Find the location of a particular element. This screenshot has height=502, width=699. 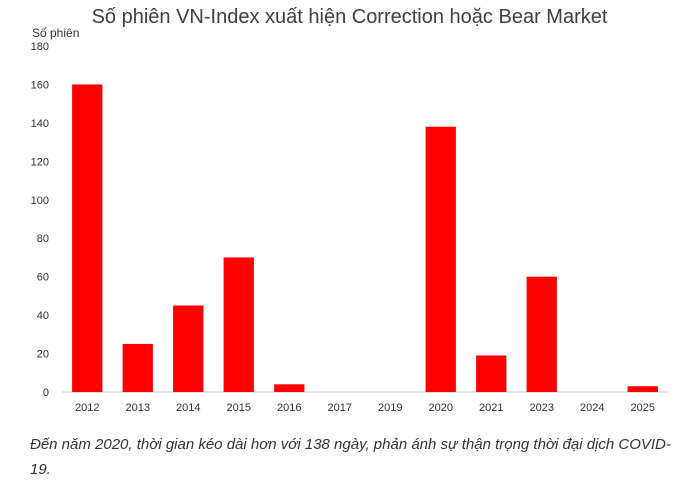

bar-2014 is located at coordinates (188, 348).